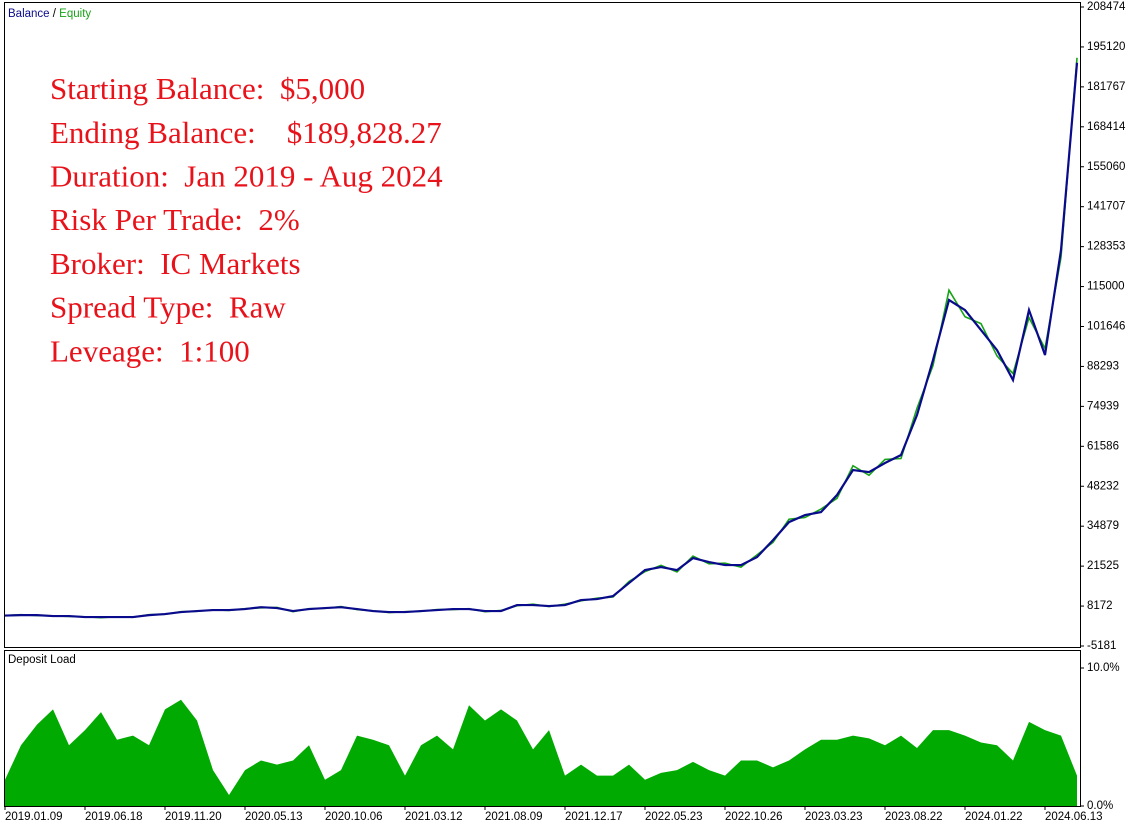  I want to click on x-tick-label: 2019.11.20, so click(193, 817).